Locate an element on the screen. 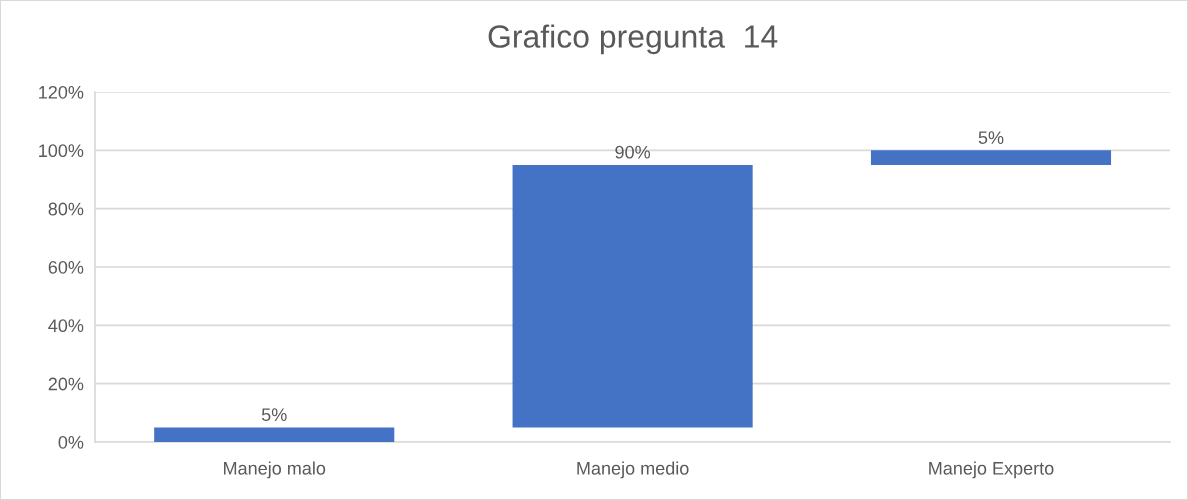 Image resolution: width=1188 pixels, height=500 pixels. y-tick-label: 60% is located at coordinates (66, 267).